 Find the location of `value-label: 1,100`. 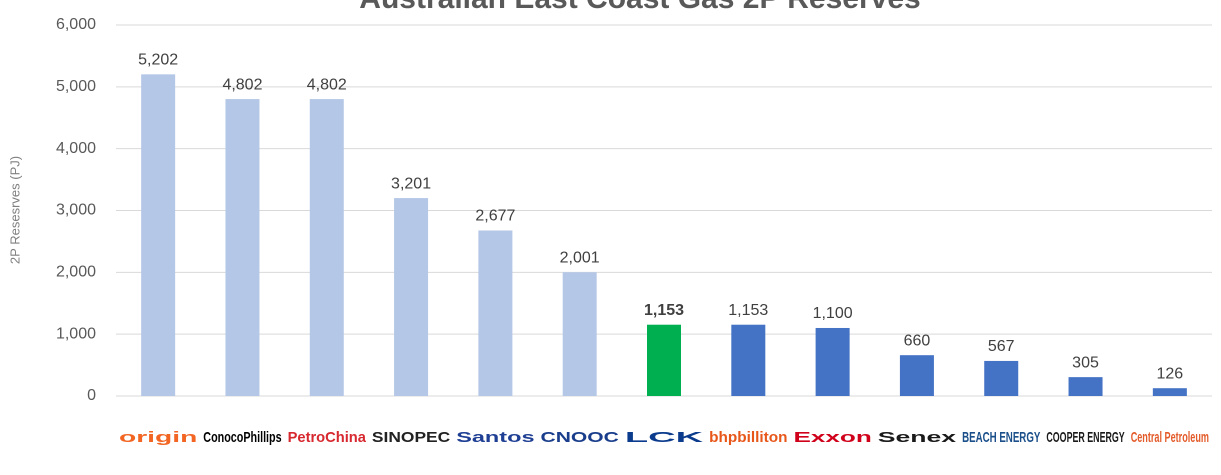

value-label: 1,100 is located at coordinates (833, 313).